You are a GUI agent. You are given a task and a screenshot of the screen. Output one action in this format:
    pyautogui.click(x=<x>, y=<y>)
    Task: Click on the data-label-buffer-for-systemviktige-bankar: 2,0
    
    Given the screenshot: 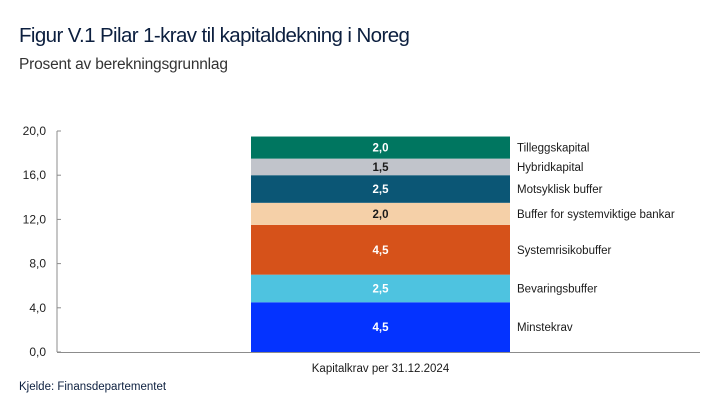 What is the action you would take?
    pyautogui.click(x=381, y=215)
    